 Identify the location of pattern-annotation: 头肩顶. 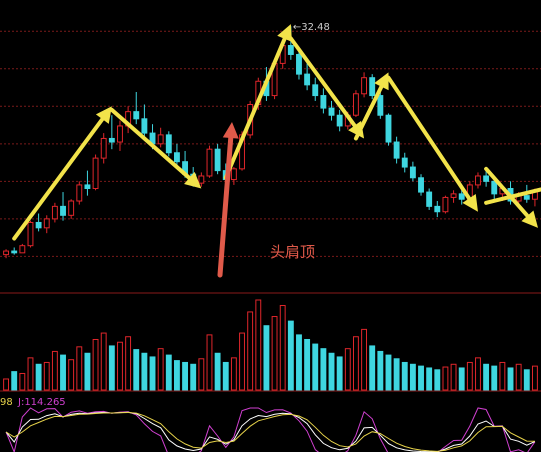
(292, 252).